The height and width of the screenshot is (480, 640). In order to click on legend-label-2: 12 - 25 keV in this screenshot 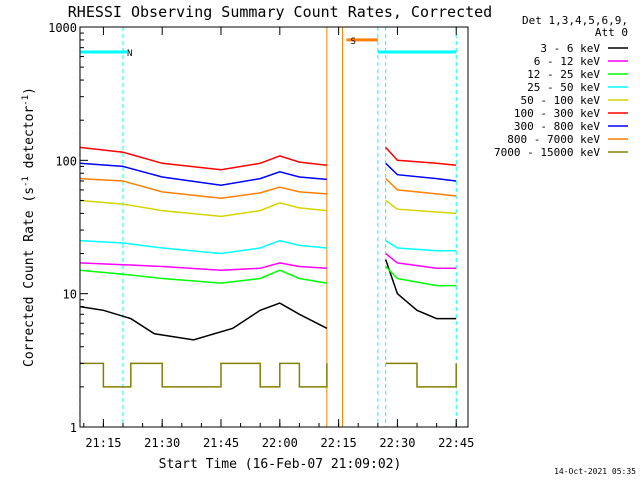, I will do `click(563, 74)`.